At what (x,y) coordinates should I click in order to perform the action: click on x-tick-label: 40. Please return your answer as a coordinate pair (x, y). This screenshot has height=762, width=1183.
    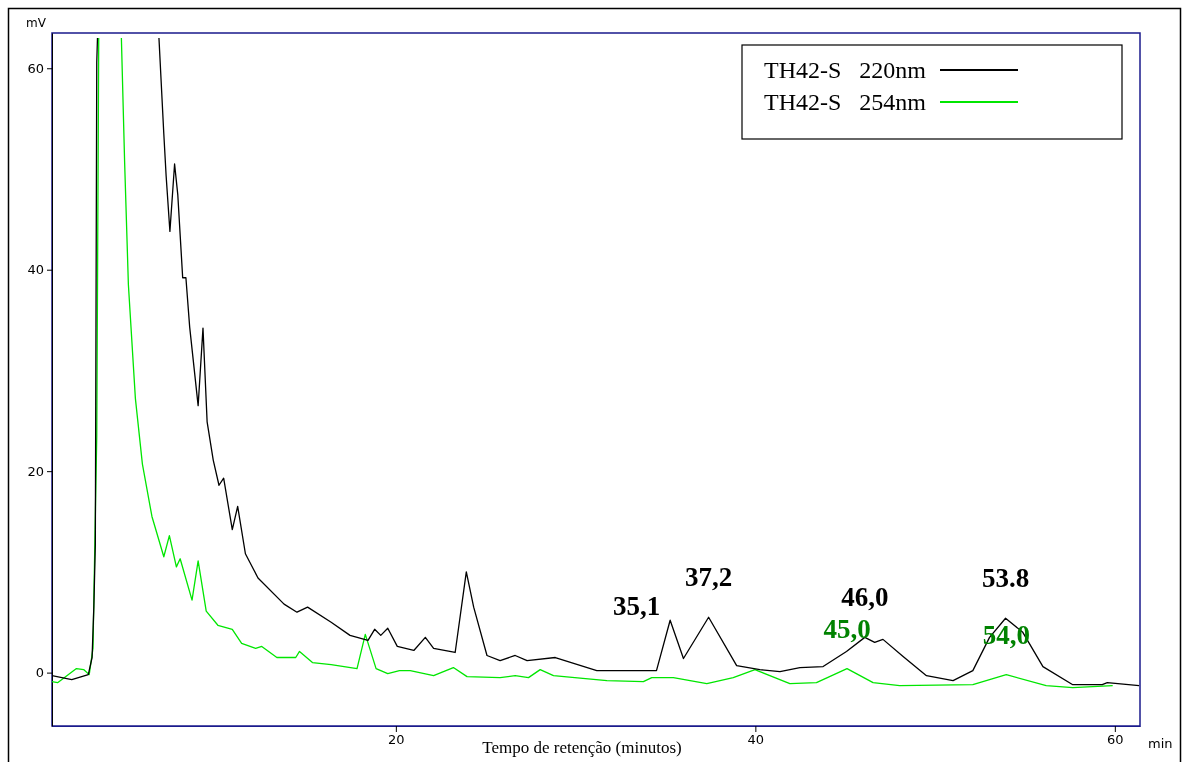
    Looking at the image, I should click on (756, 740).